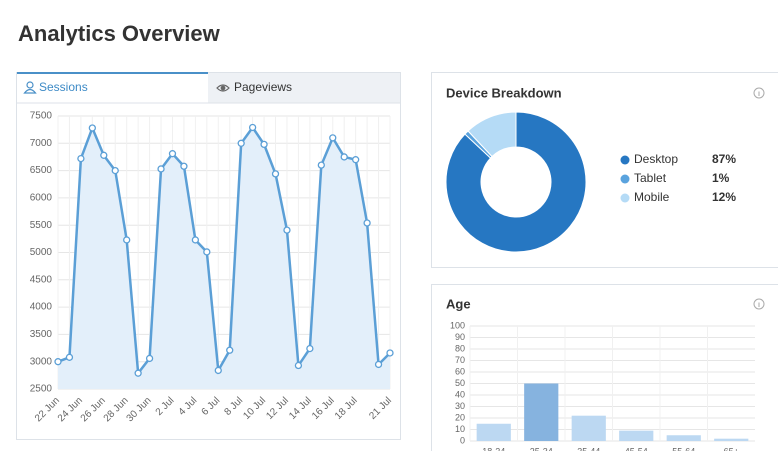 The height and width of the screenshot is (451, 778). What do you see at coordinates (460, 406) in the screenshot?
I see `y-tick-label: 30` at bounding box center [460, 406].